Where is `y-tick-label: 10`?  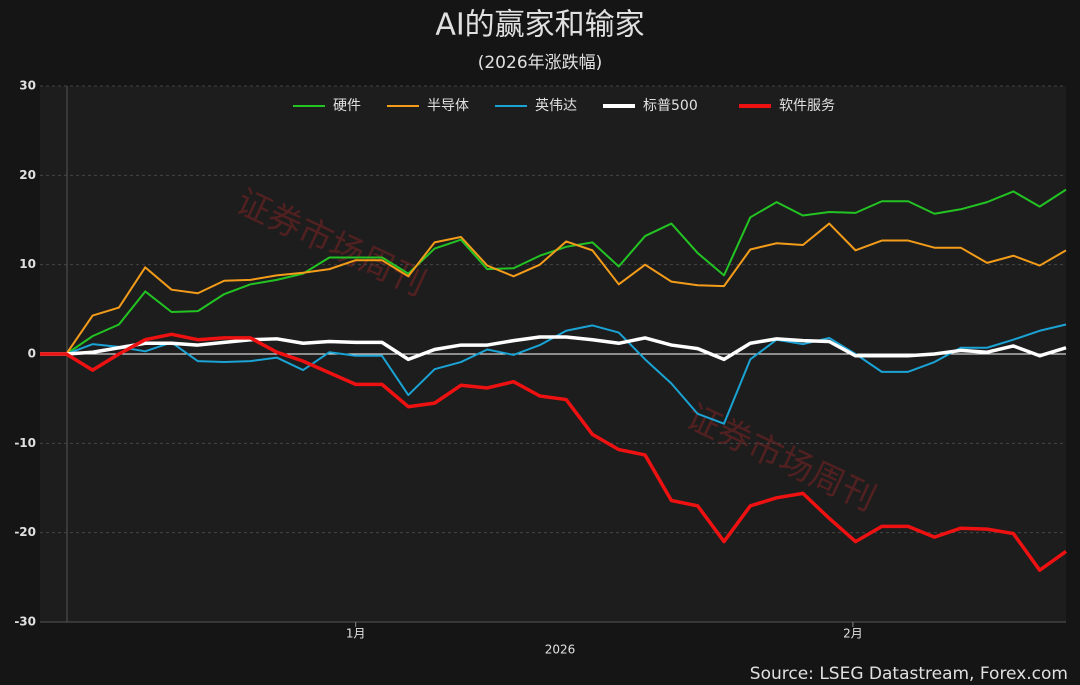
y-tick-label: 10 is located at coordinates (27, 264).